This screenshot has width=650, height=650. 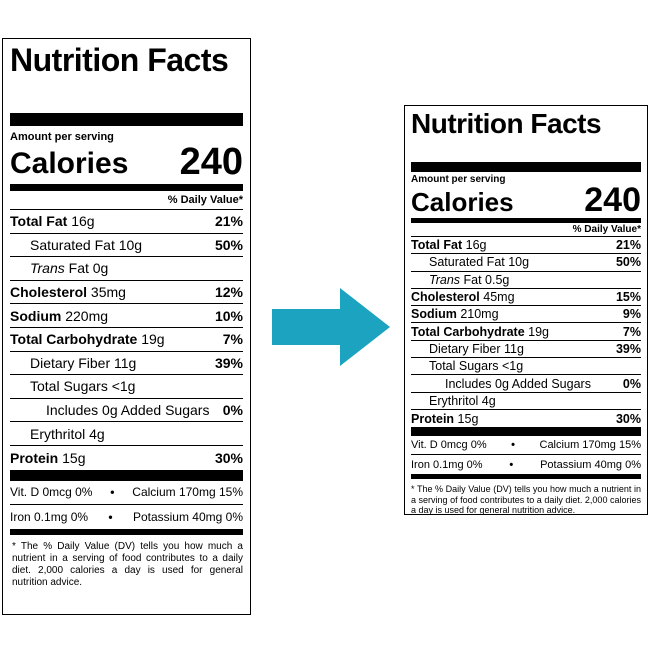 What do you see at coordinates (468, 331) in the screenshot?
I see `nutrient-name: Total Carbohydrate` at bounding box center [468, 331].